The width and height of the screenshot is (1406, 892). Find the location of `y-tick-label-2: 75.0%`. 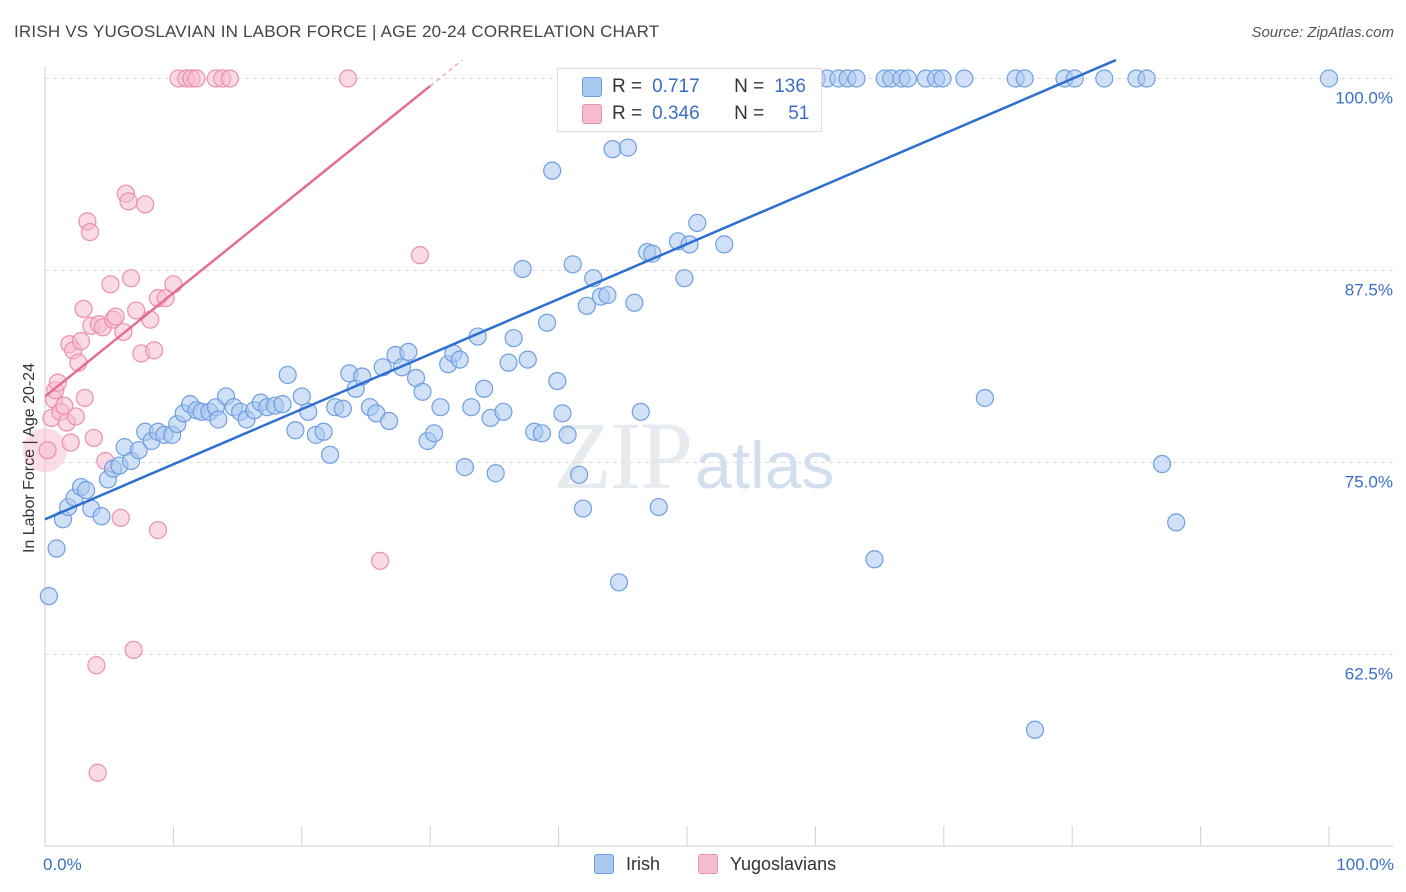

y-tick-label-2: 75.0% is located at coordinates (1369, 482).